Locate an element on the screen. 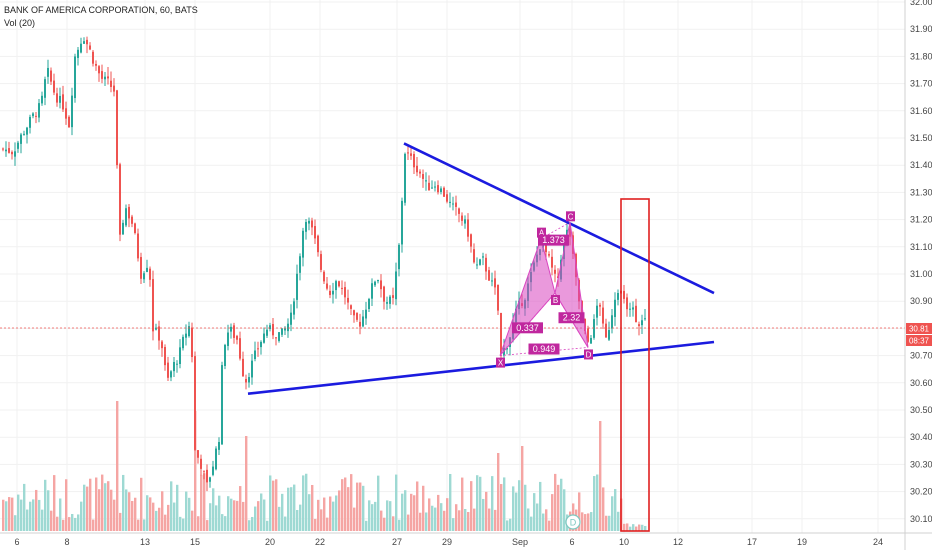 Image resolution: width=932 pixels, height=550 pixels. price-tick-label: 31.00 is located at coordinates (921, 274).